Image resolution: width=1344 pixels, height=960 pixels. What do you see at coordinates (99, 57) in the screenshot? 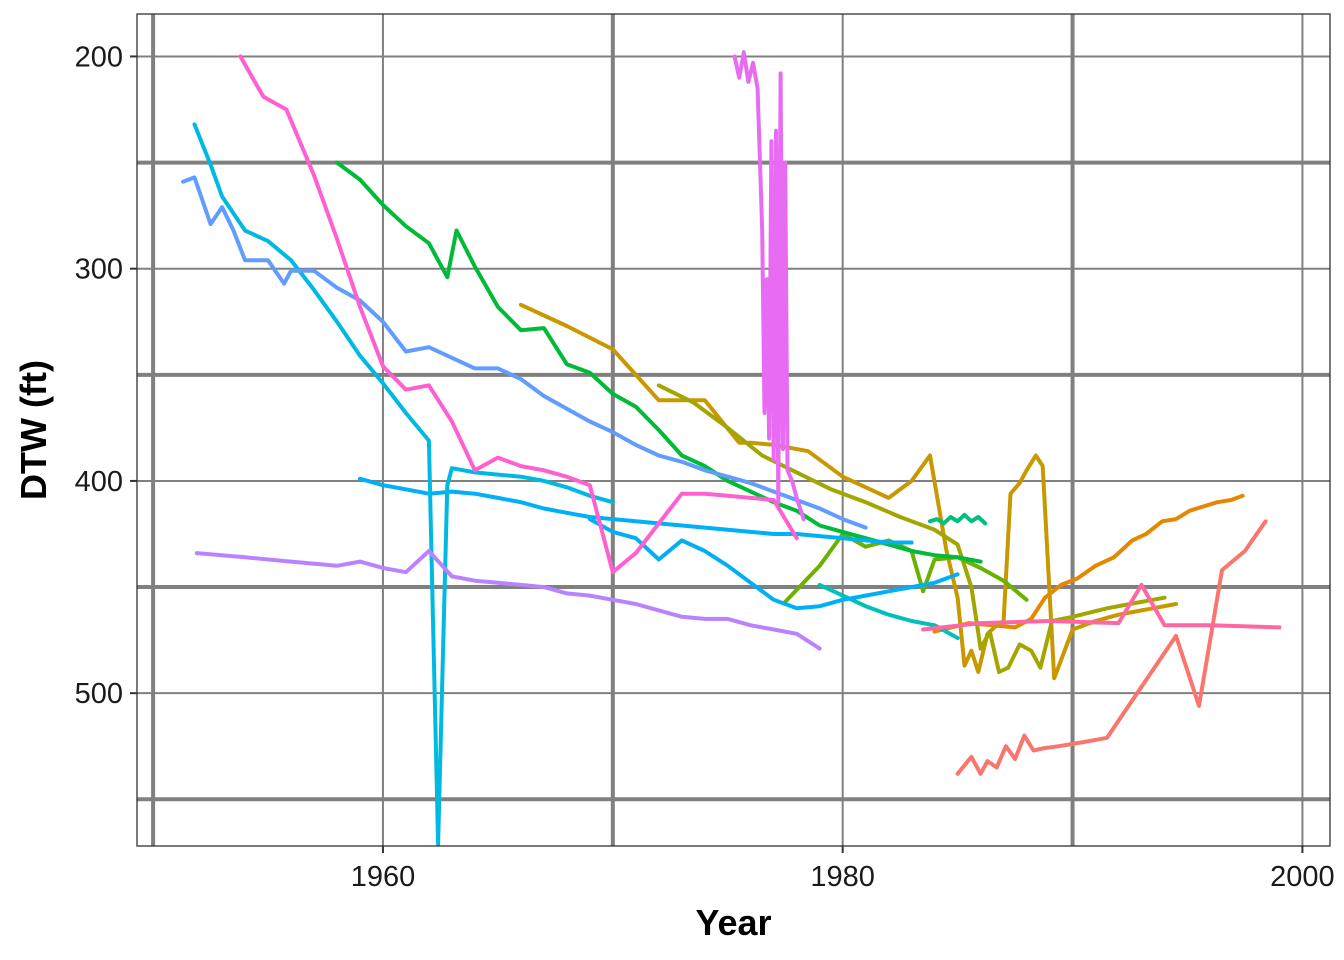
I see `y-tick-label: 200` at bounding box center [99, 57].